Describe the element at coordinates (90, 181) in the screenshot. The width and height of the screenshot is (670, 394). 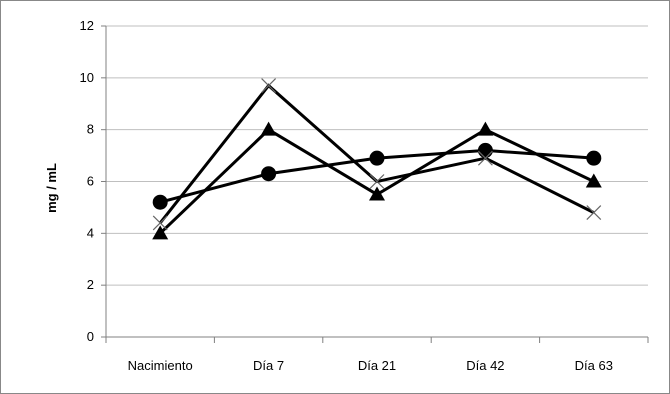
I see `y-tick-label: 6` at that location.